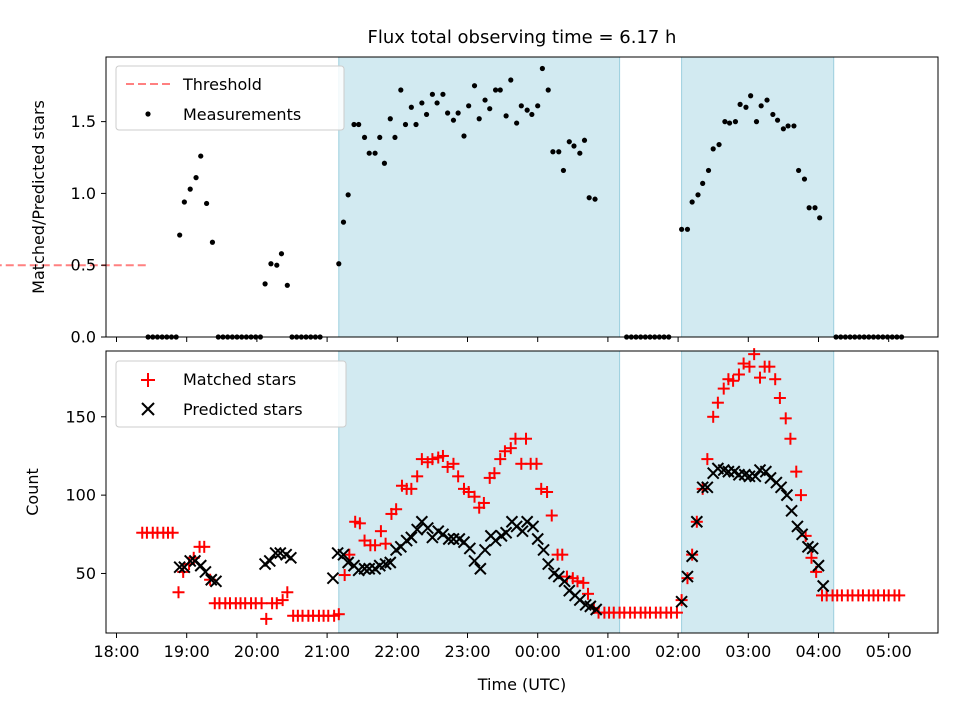  I want to click on x-tick-label: 05:00, so click(889, 651).